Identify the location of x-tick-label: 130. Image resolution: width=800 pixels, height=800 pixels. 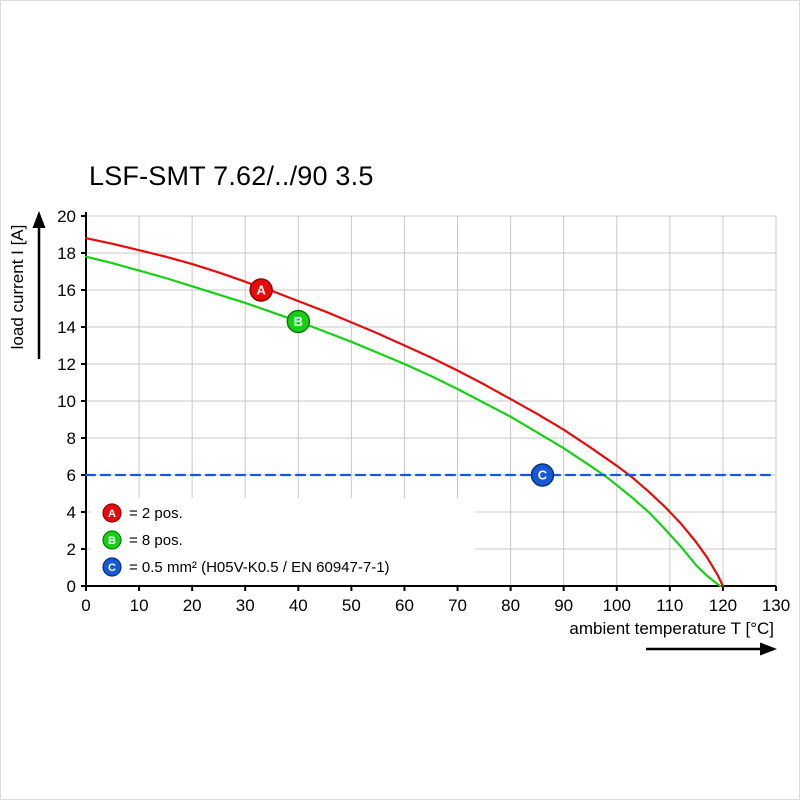
(776, 605).